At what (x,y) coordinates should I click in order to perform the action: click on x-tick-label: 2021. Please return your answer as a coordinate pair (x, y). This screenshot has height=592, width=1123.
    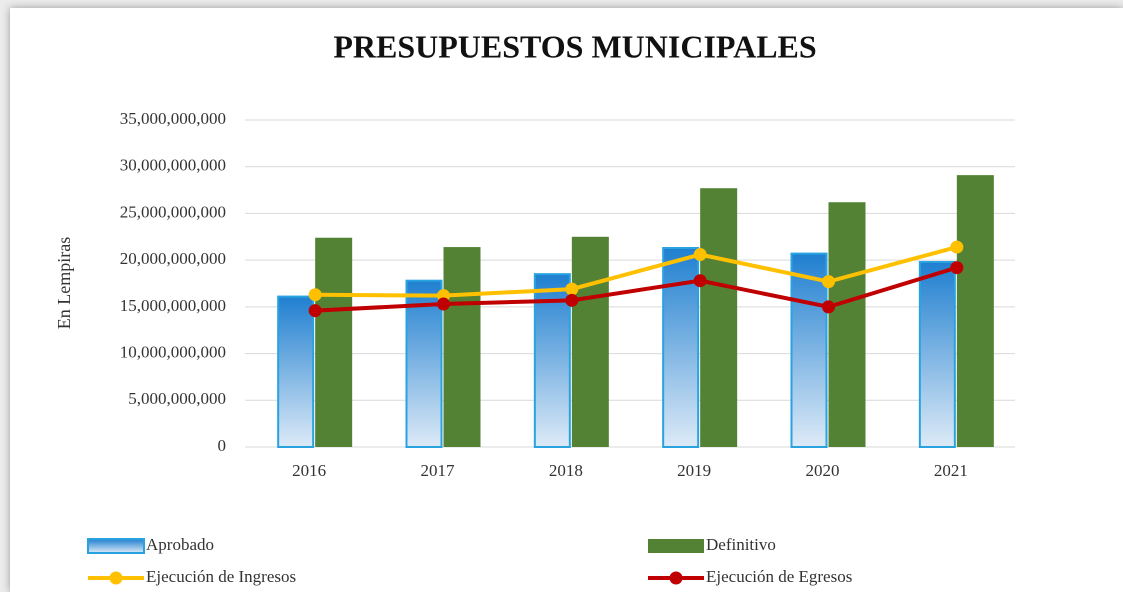
    Looking at the image, I should click on (951, 470).